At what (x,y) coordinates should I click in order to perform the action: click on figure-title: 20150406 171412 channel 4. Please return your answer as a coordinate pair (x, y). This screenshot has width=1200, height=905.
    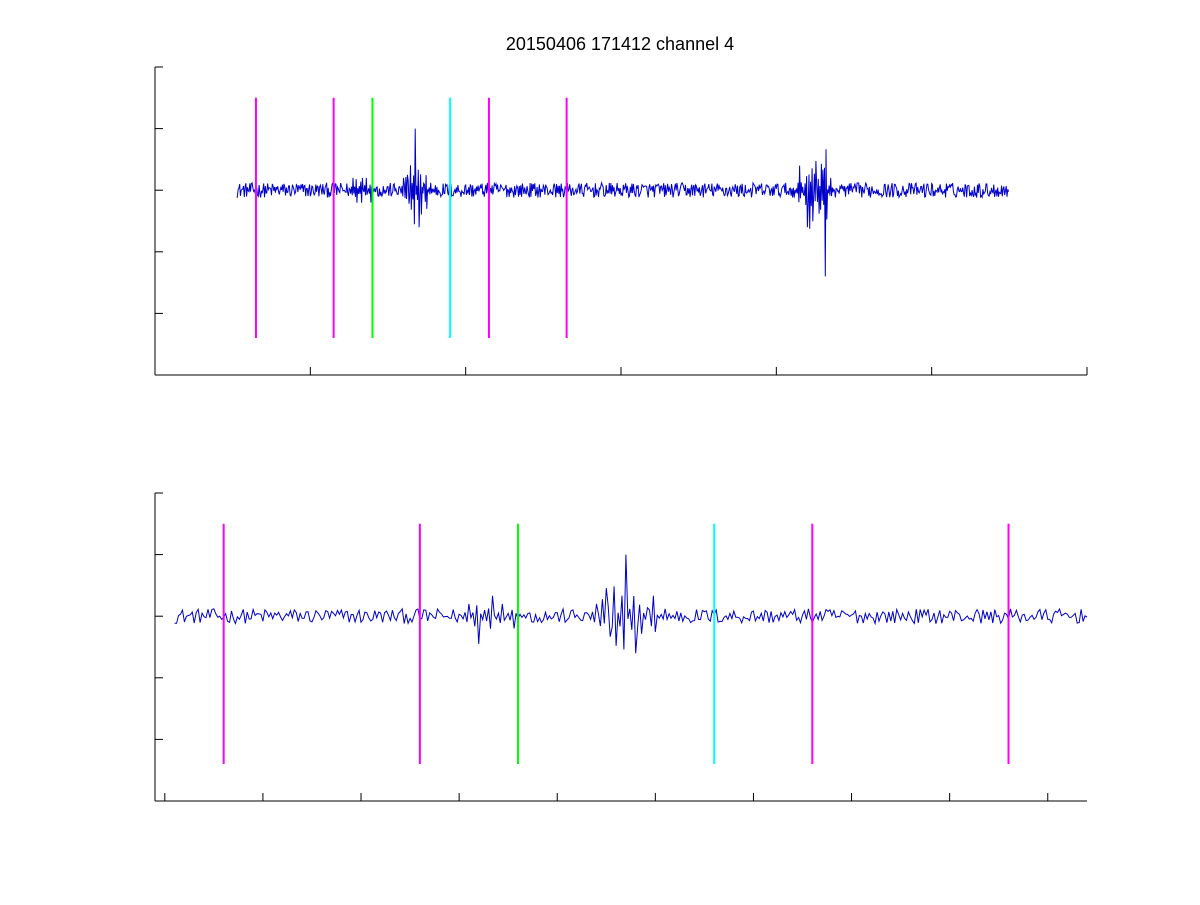
    Looking at the image, I should click on (620, 44).